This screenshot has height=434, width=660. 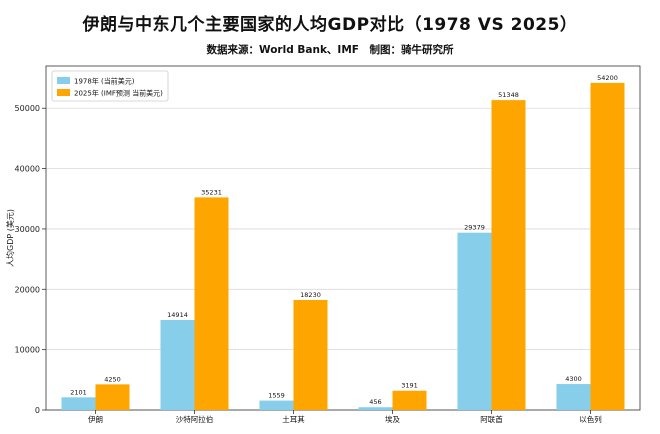 What do you see at coordinates (276, 396) in the screenshot?
I see `data-label: 1559` at bounding box center [276, 396].